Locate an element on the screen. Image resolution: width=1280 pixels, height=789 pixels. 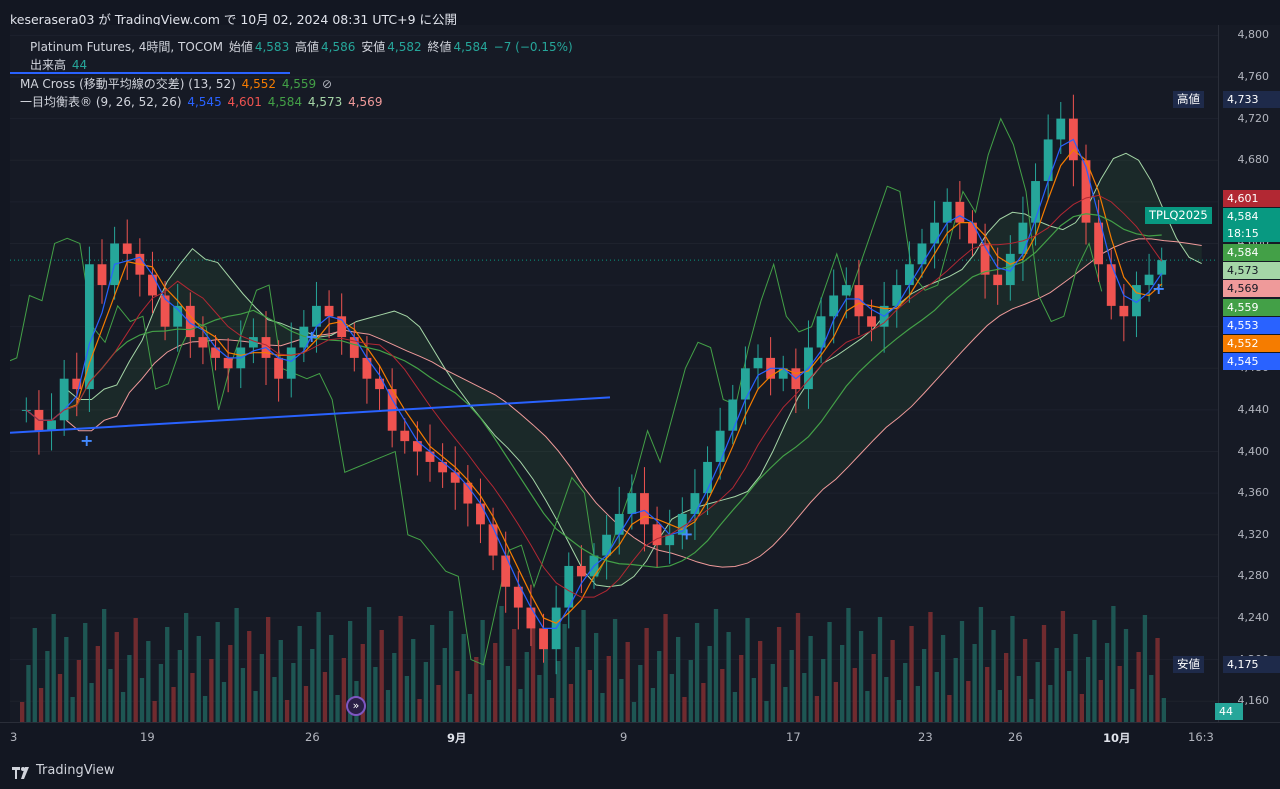
legend-ma2: 4,559 is located at coordinates (299, 84).